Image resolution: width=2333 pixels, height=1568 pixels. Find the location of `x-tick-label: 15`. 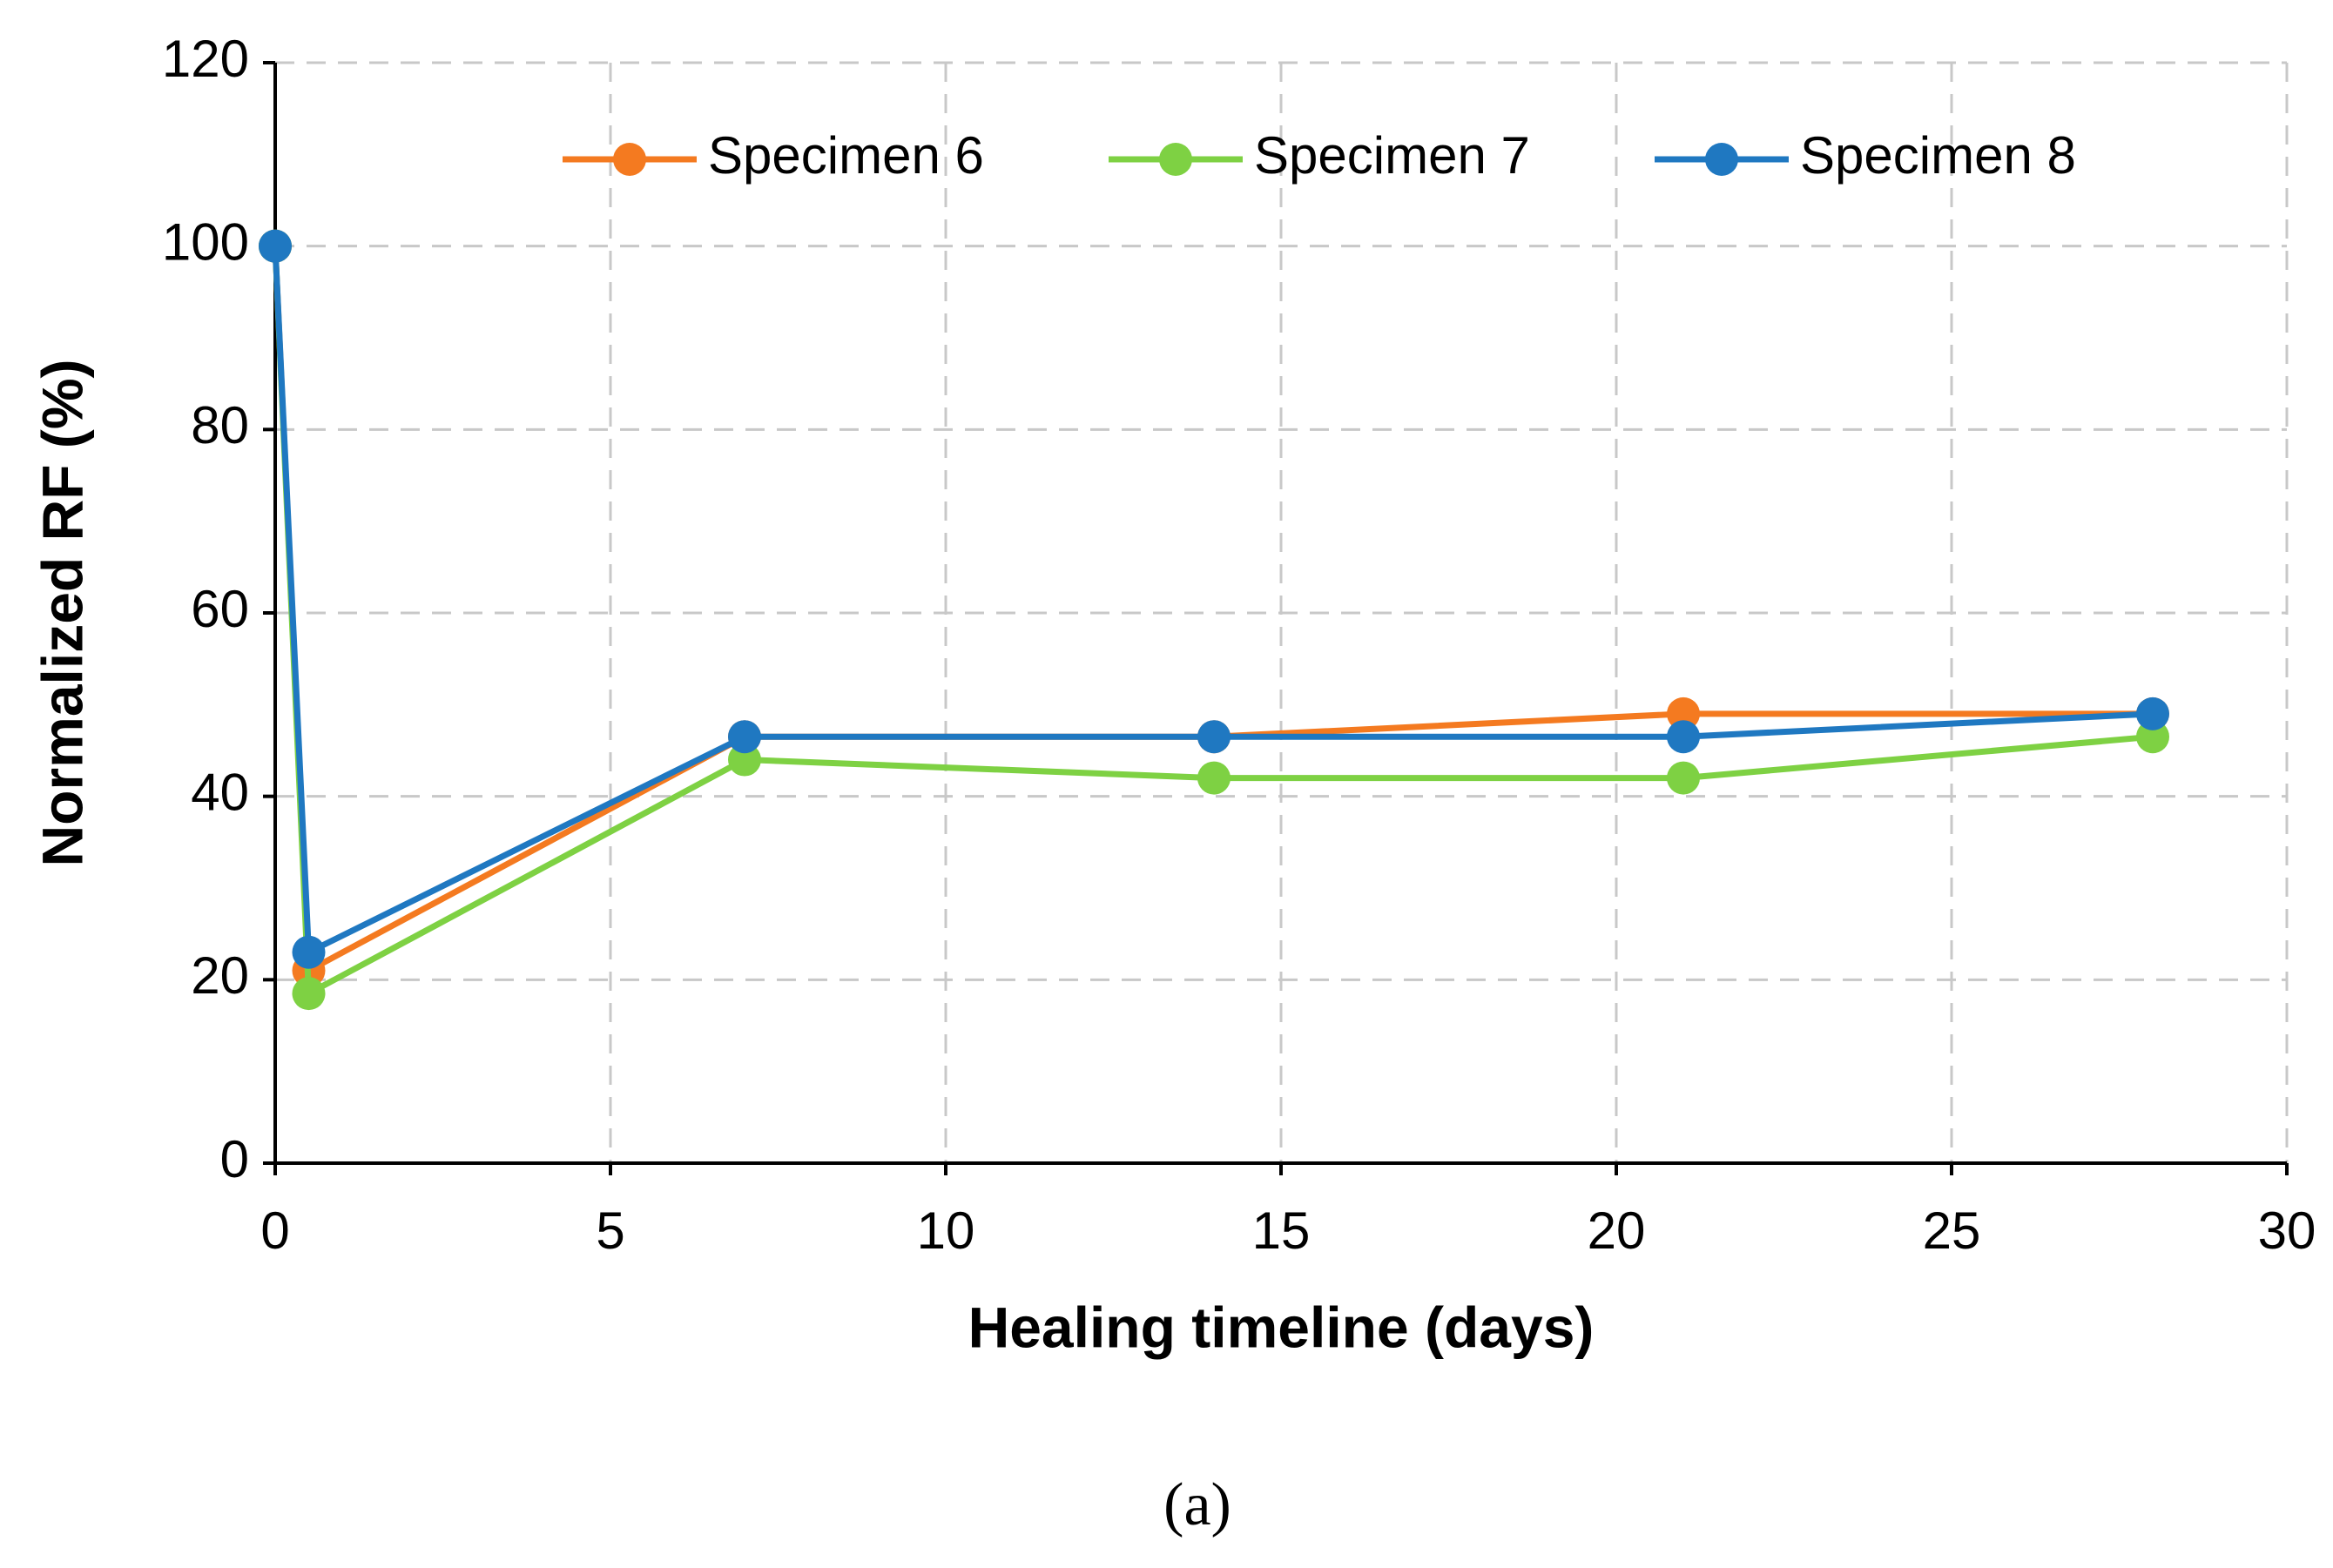

x-tick-label: 15 is located at coordinates (1281, 1230).